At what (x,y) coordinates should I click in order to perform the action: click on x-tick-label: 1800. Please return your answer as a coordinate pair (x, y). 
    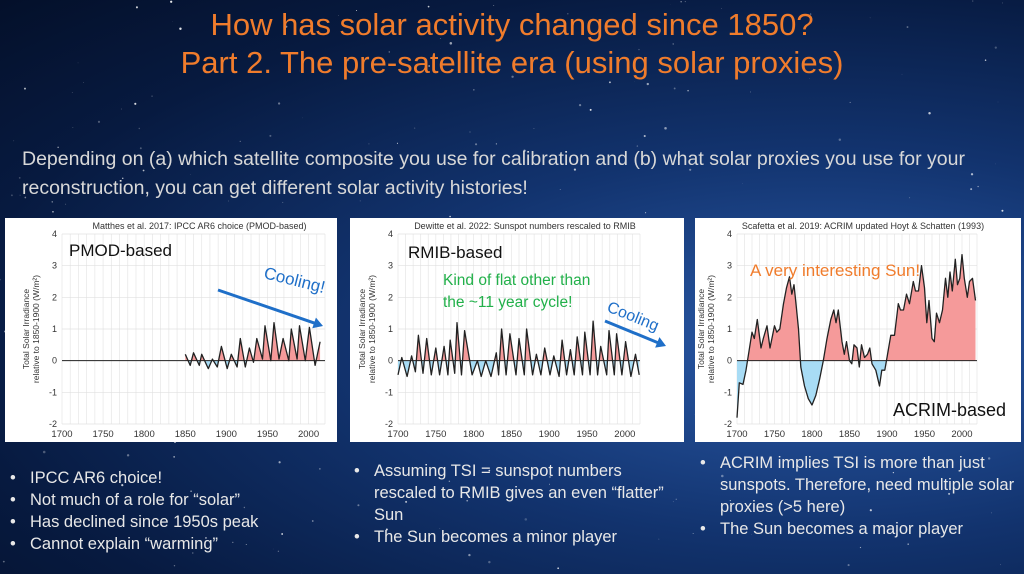
    Looking at the image, I should click on (811, 434).